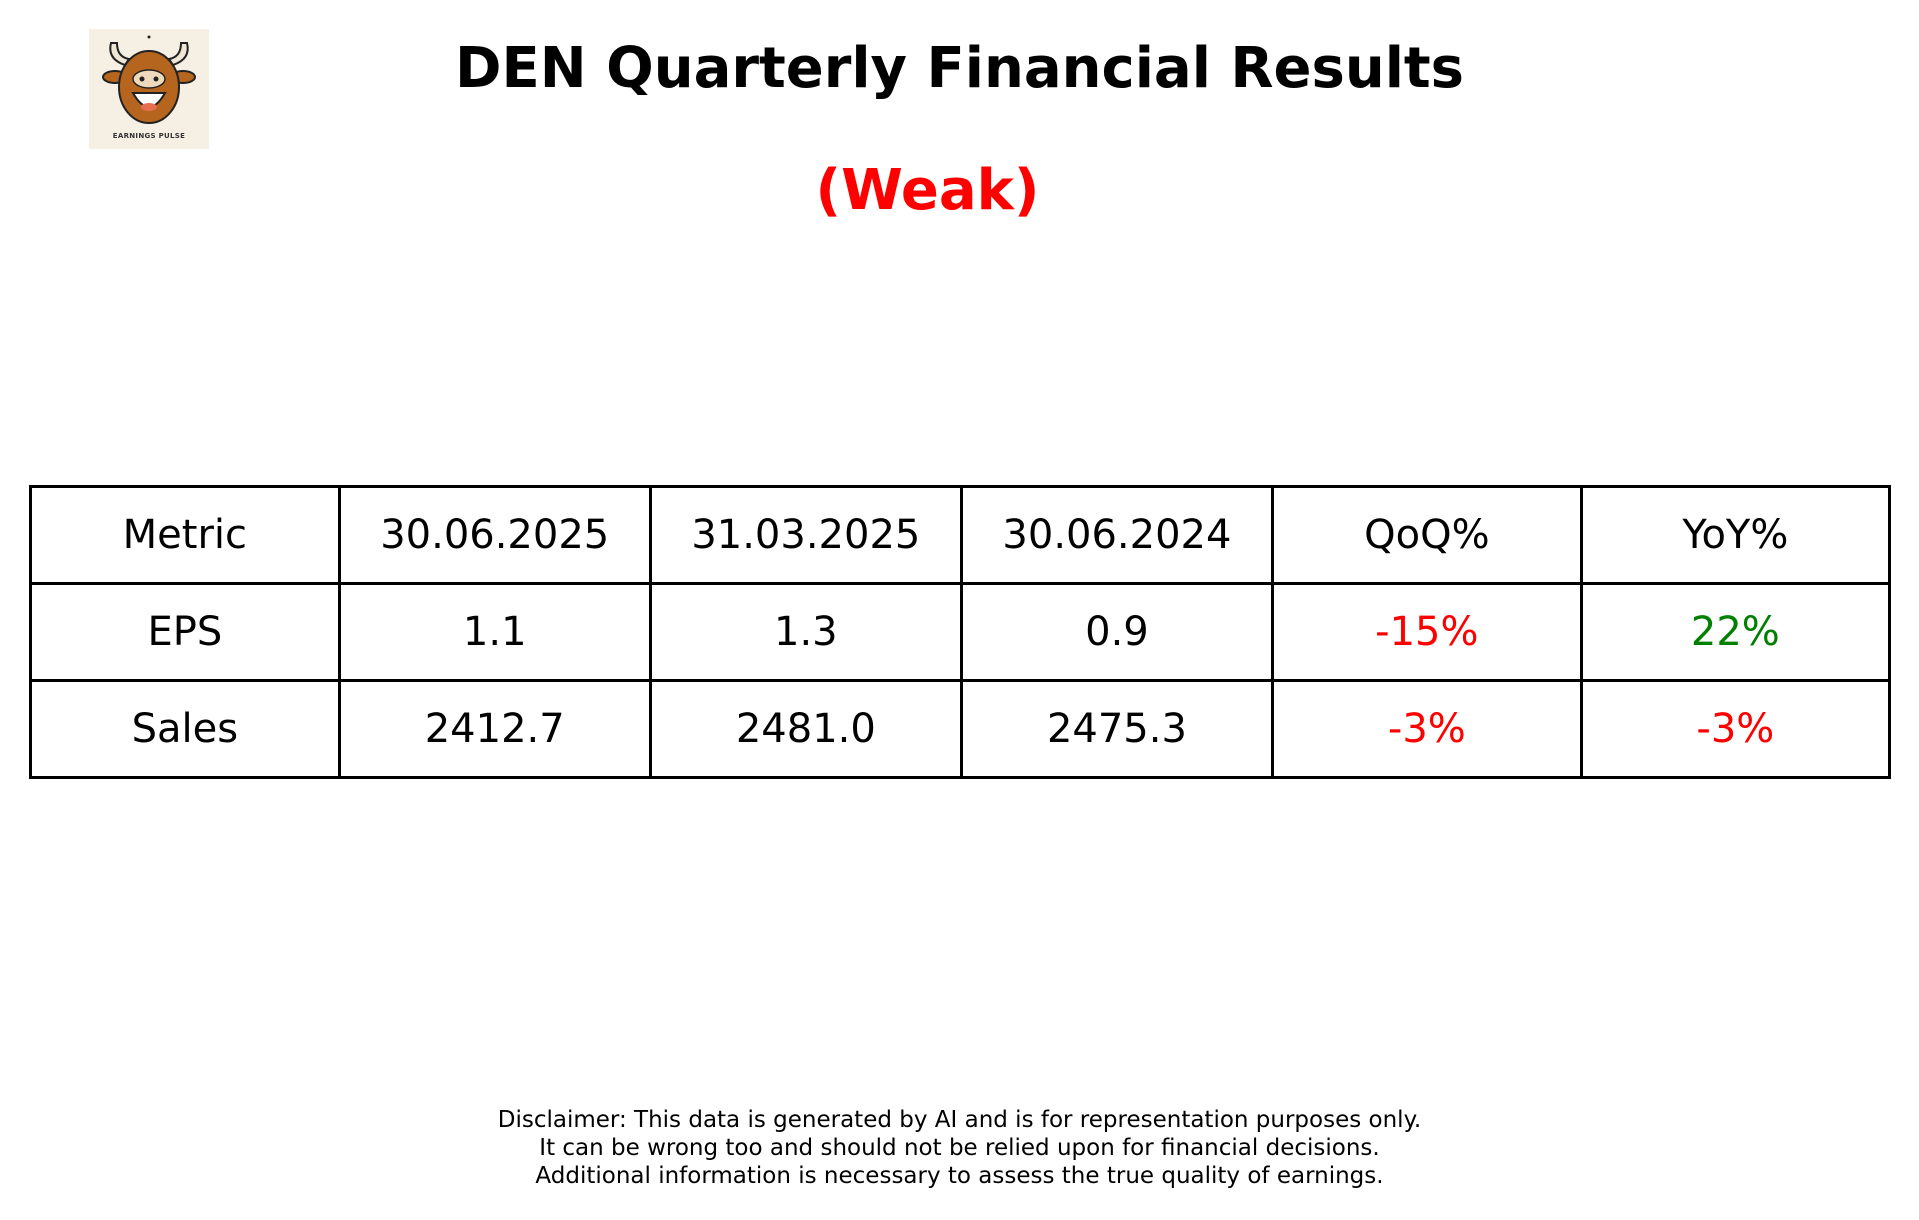 The width and height of the screenshot is (1919, 1220). Describe the element at coordinates (185, 632) in the screenshot. I see `table-cell: EPS` at that location.